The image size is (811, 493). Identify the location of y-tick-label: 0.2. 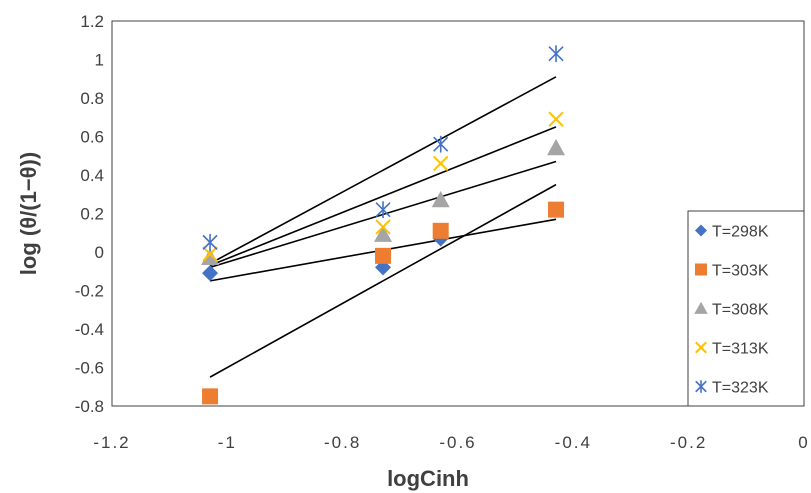
(92, 214).